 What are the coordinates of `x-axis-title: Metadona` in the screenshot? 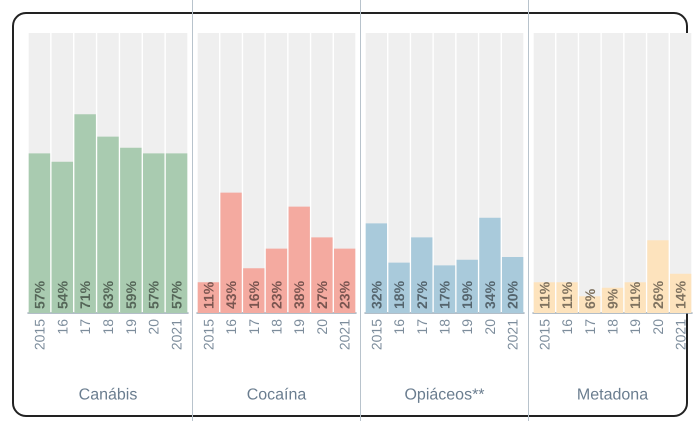 It's located at (612, 395).